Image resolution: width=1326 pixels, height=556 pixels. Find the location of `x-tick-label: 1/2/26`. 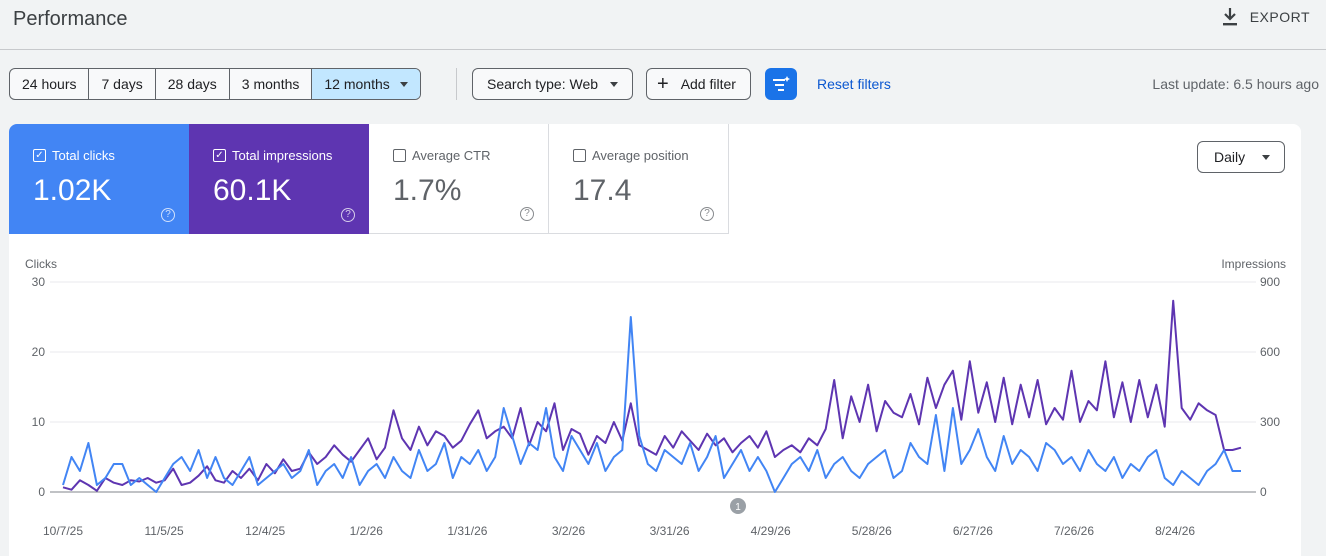

x-tick-label: 1/2/26 is located at coordinates (367, 531).